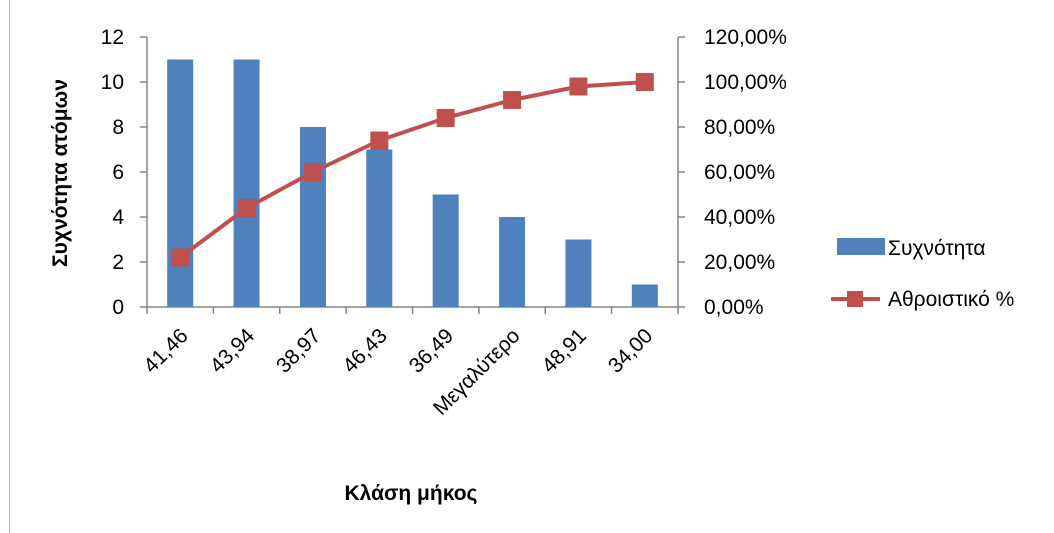 The width and height of the screenshot is (1054, 533). I want to click on x-tick-label: 34,00, so click(630, 350).